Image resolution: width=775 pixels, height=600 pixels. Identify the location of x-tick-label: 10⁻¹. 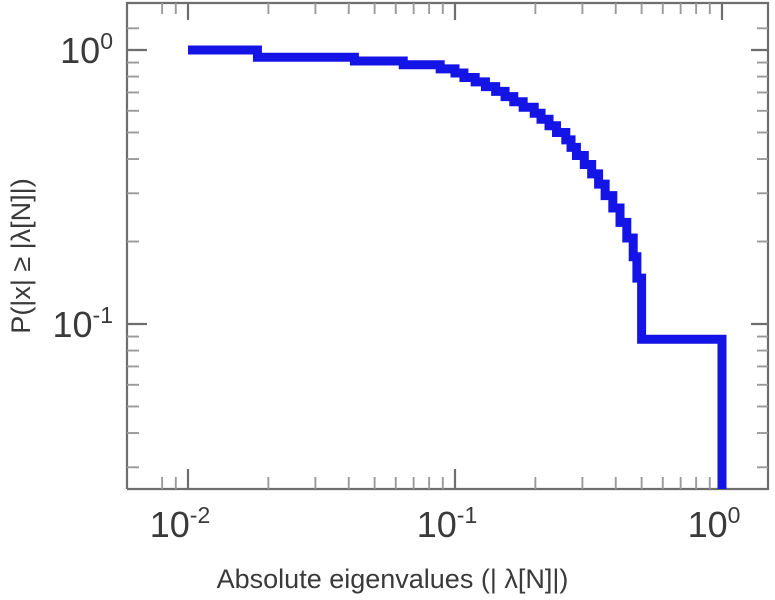
(447, 523).